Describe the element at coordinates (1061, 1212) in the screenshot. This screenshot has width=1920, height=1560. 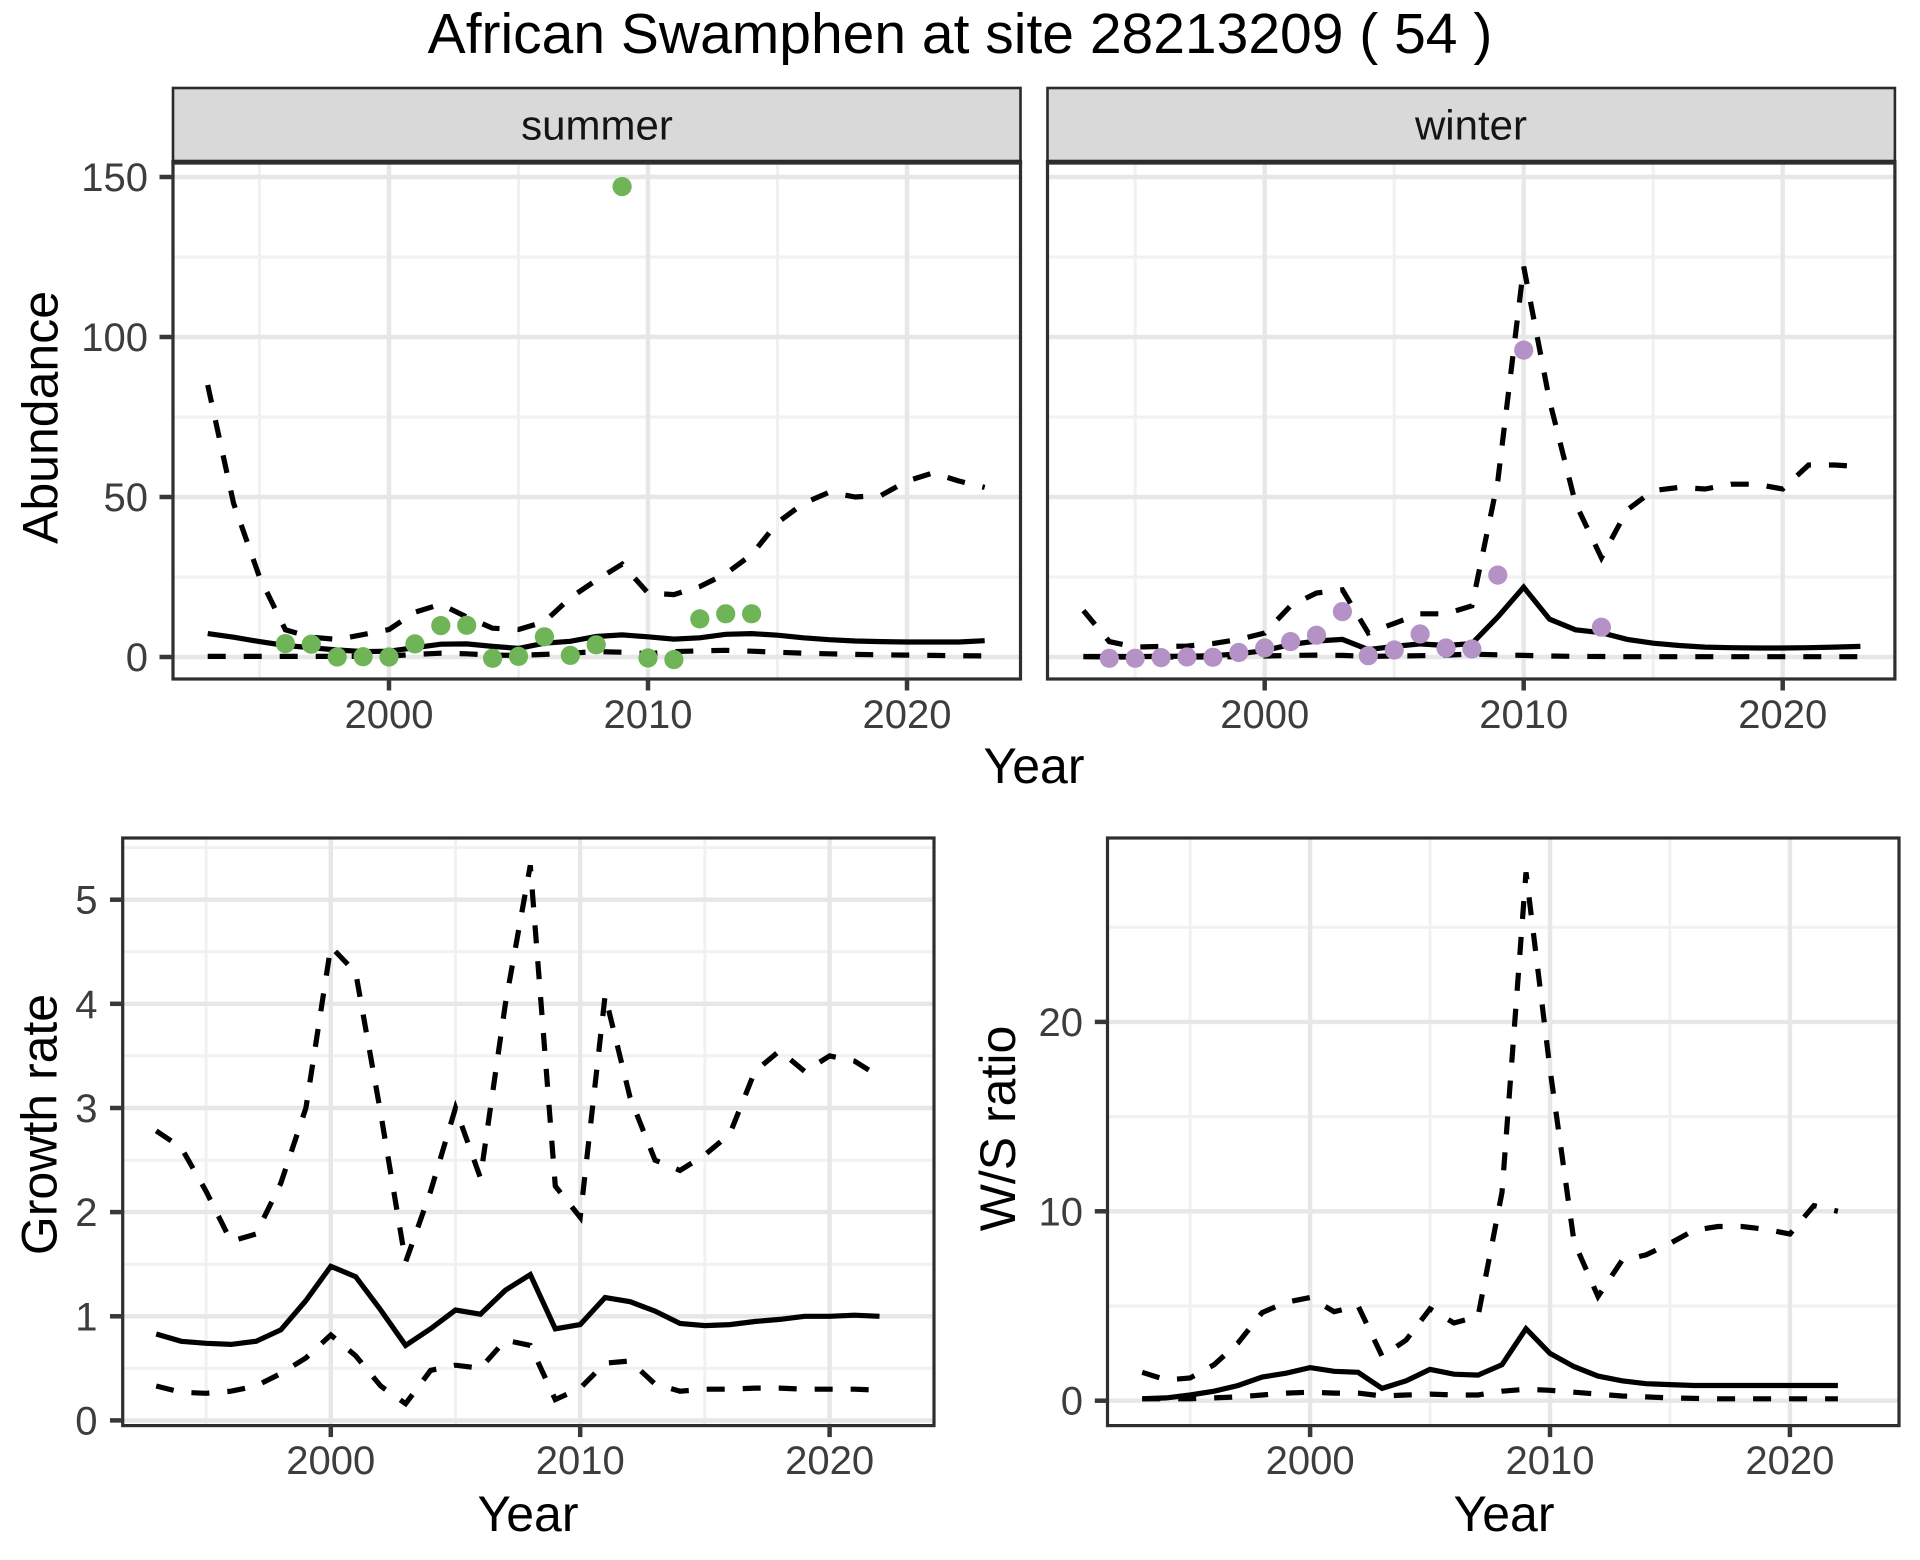
I see `svg-text: 10` at that location.